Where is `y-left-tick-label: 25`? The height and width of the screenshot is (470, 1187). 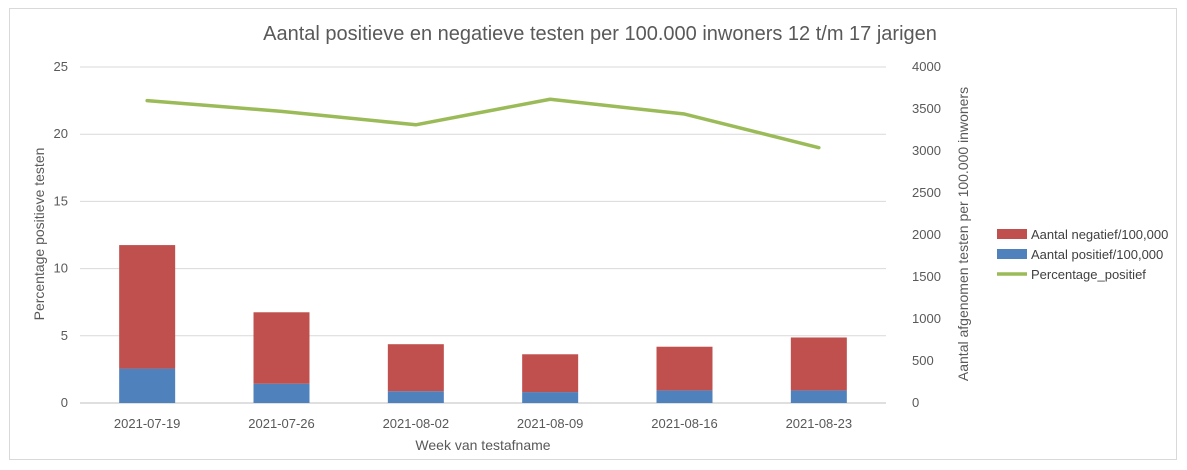
y-left-tick-label: 25 is located at coordinates (61, 66).